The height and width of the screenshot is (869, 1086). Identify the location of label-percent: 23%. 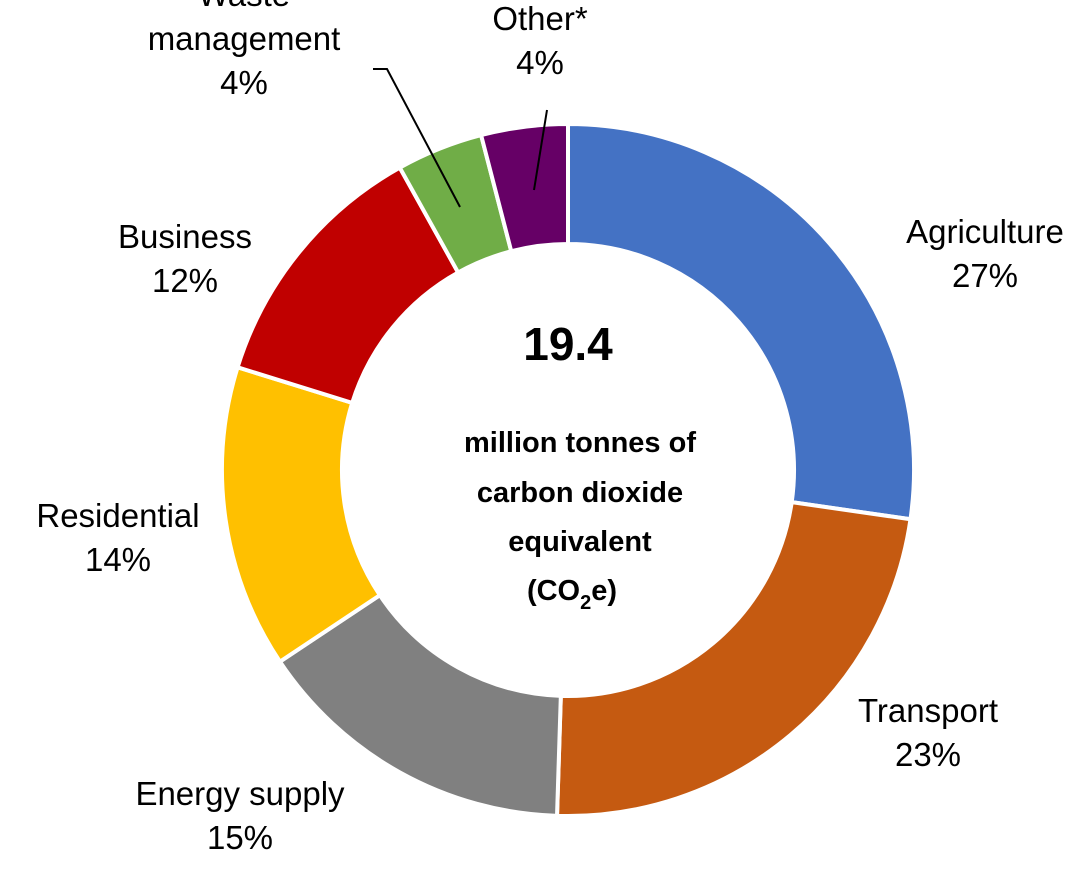
(928, 754).